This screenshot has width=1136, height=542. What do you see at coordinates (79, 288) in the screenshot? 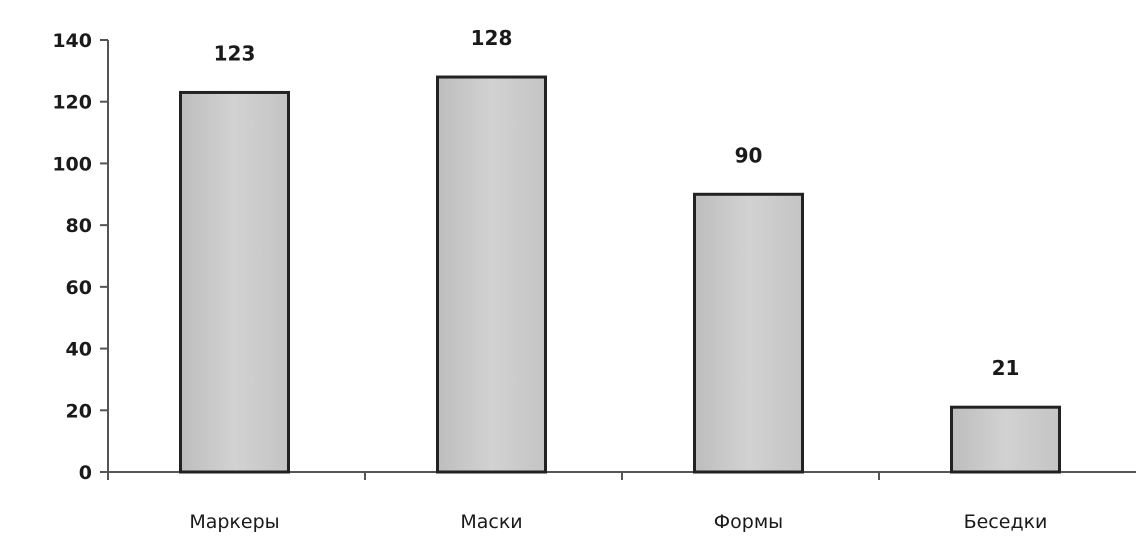
I see `y-tick-label: 60` at bounding box center [79, 288].